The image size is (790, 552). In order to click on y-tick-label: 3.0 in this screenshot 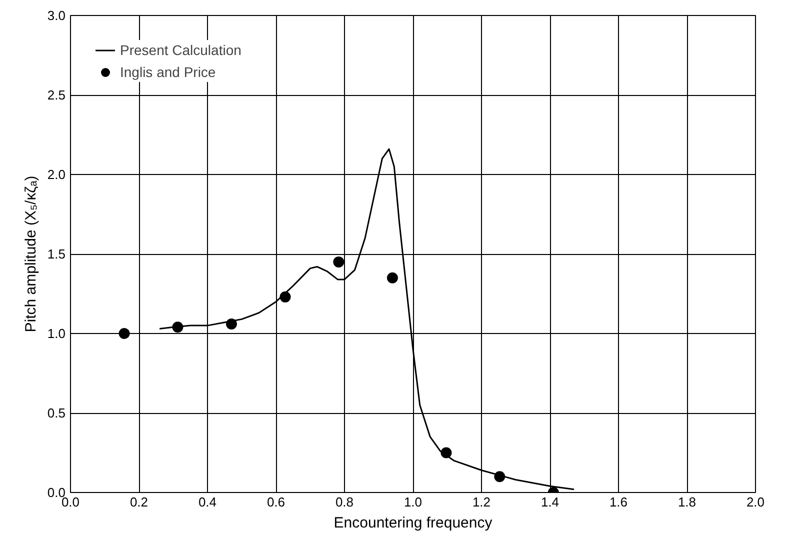, I will do `click(56, 15)`.